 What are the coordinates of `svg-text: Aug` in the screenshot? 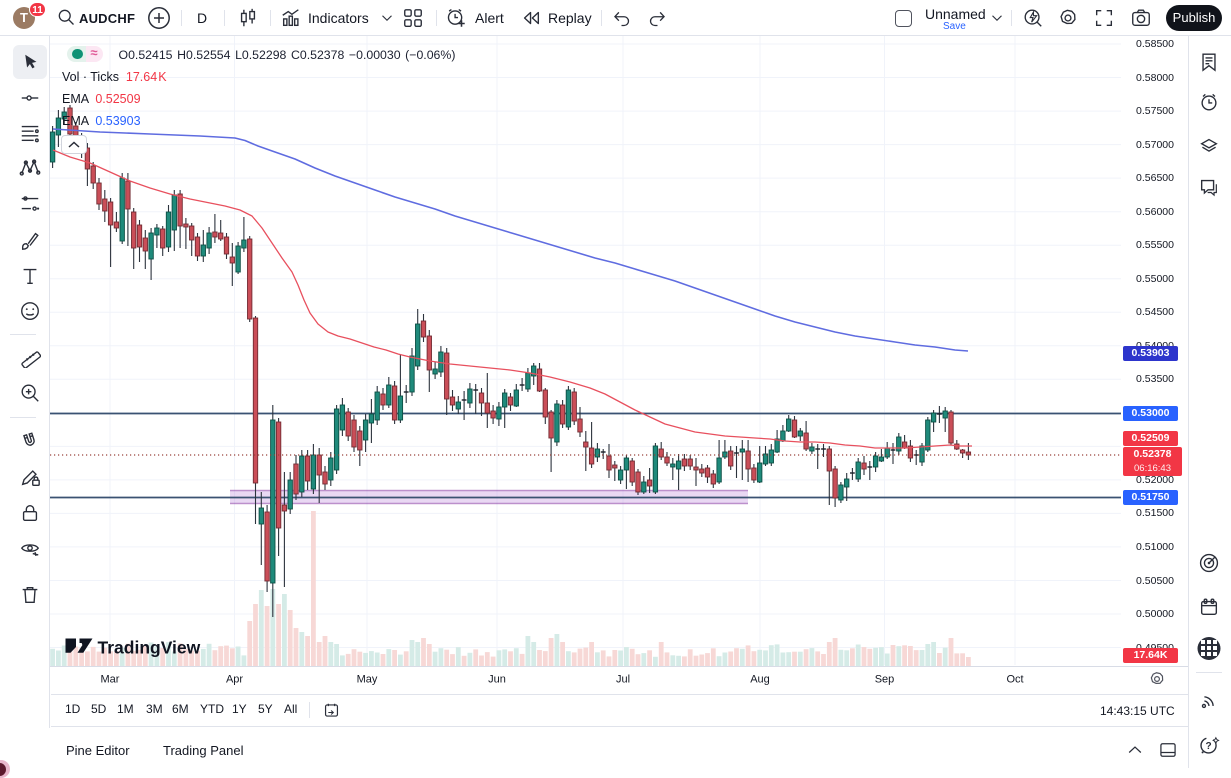 It's located at (760, 680).